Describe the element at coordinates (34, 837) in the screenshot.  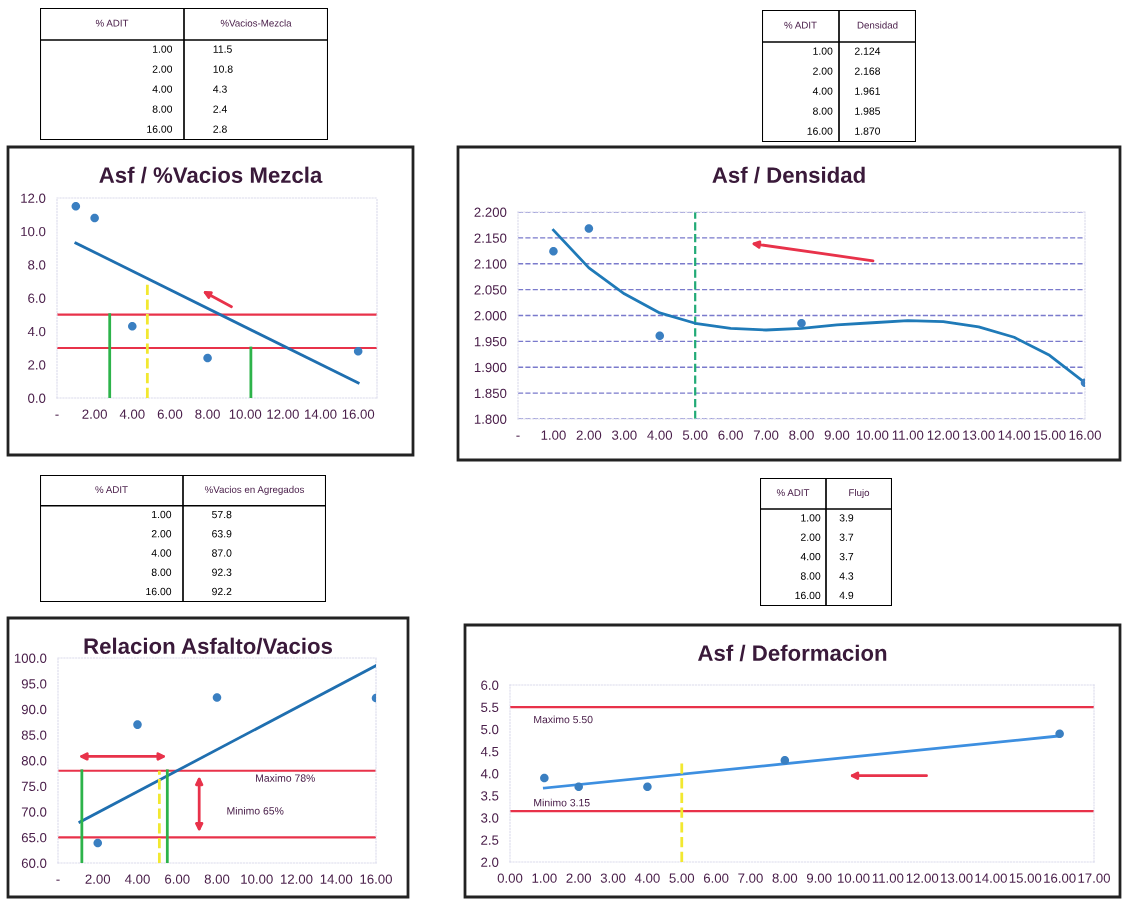
I see `y-tick-label: 65.0` at that location.